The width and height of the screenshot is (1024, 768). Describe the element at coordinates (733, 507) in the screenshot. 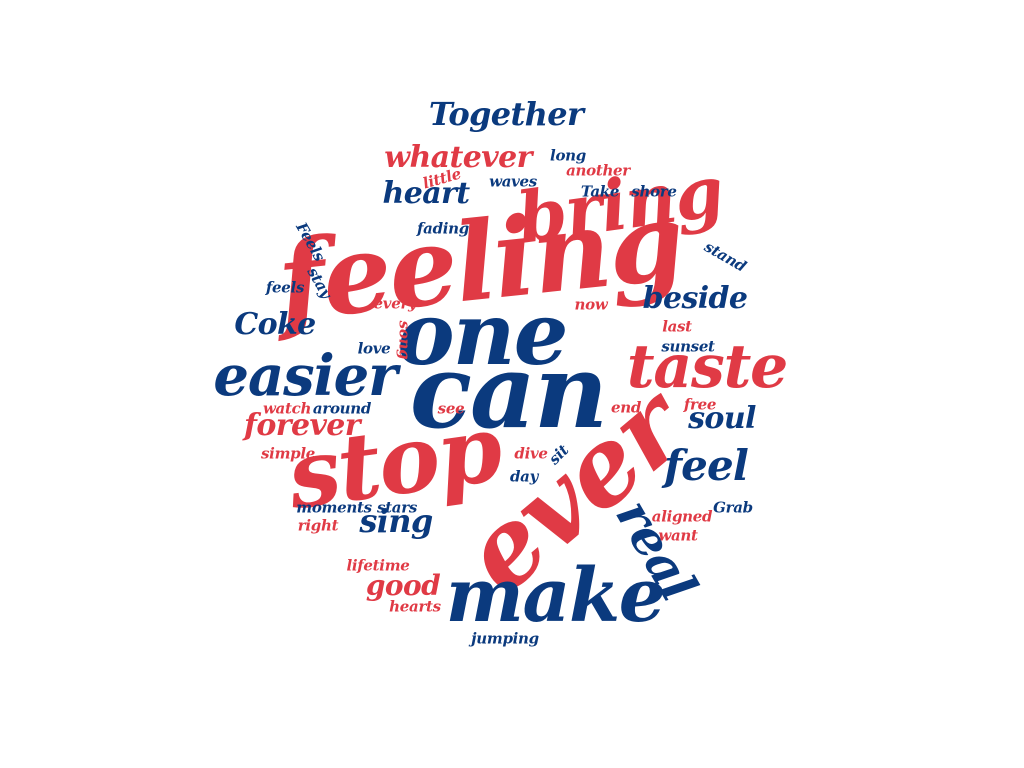

I see `word-grab: Grab` at that location.